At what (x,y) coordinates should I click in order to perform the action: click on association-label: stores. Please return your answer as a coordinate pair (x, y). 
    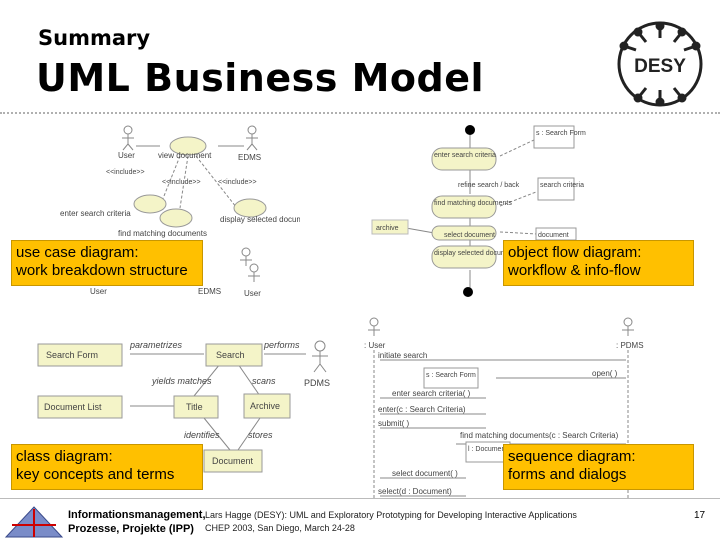
    Looking at the image, I should click on (260, 435).